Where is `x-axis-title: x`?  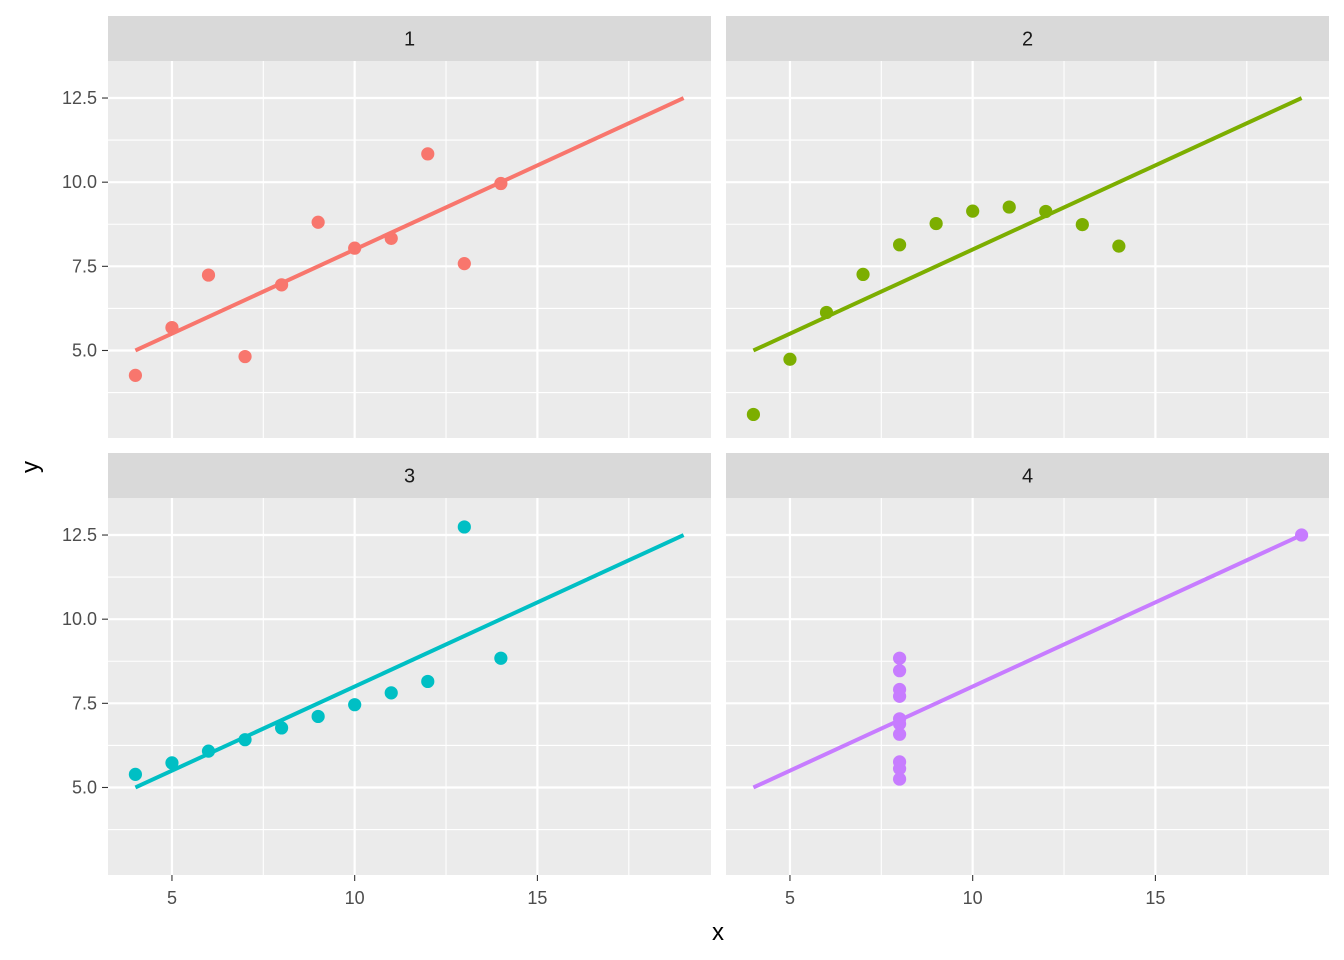
x-axis-title: x is located at coordinates (718, 932).